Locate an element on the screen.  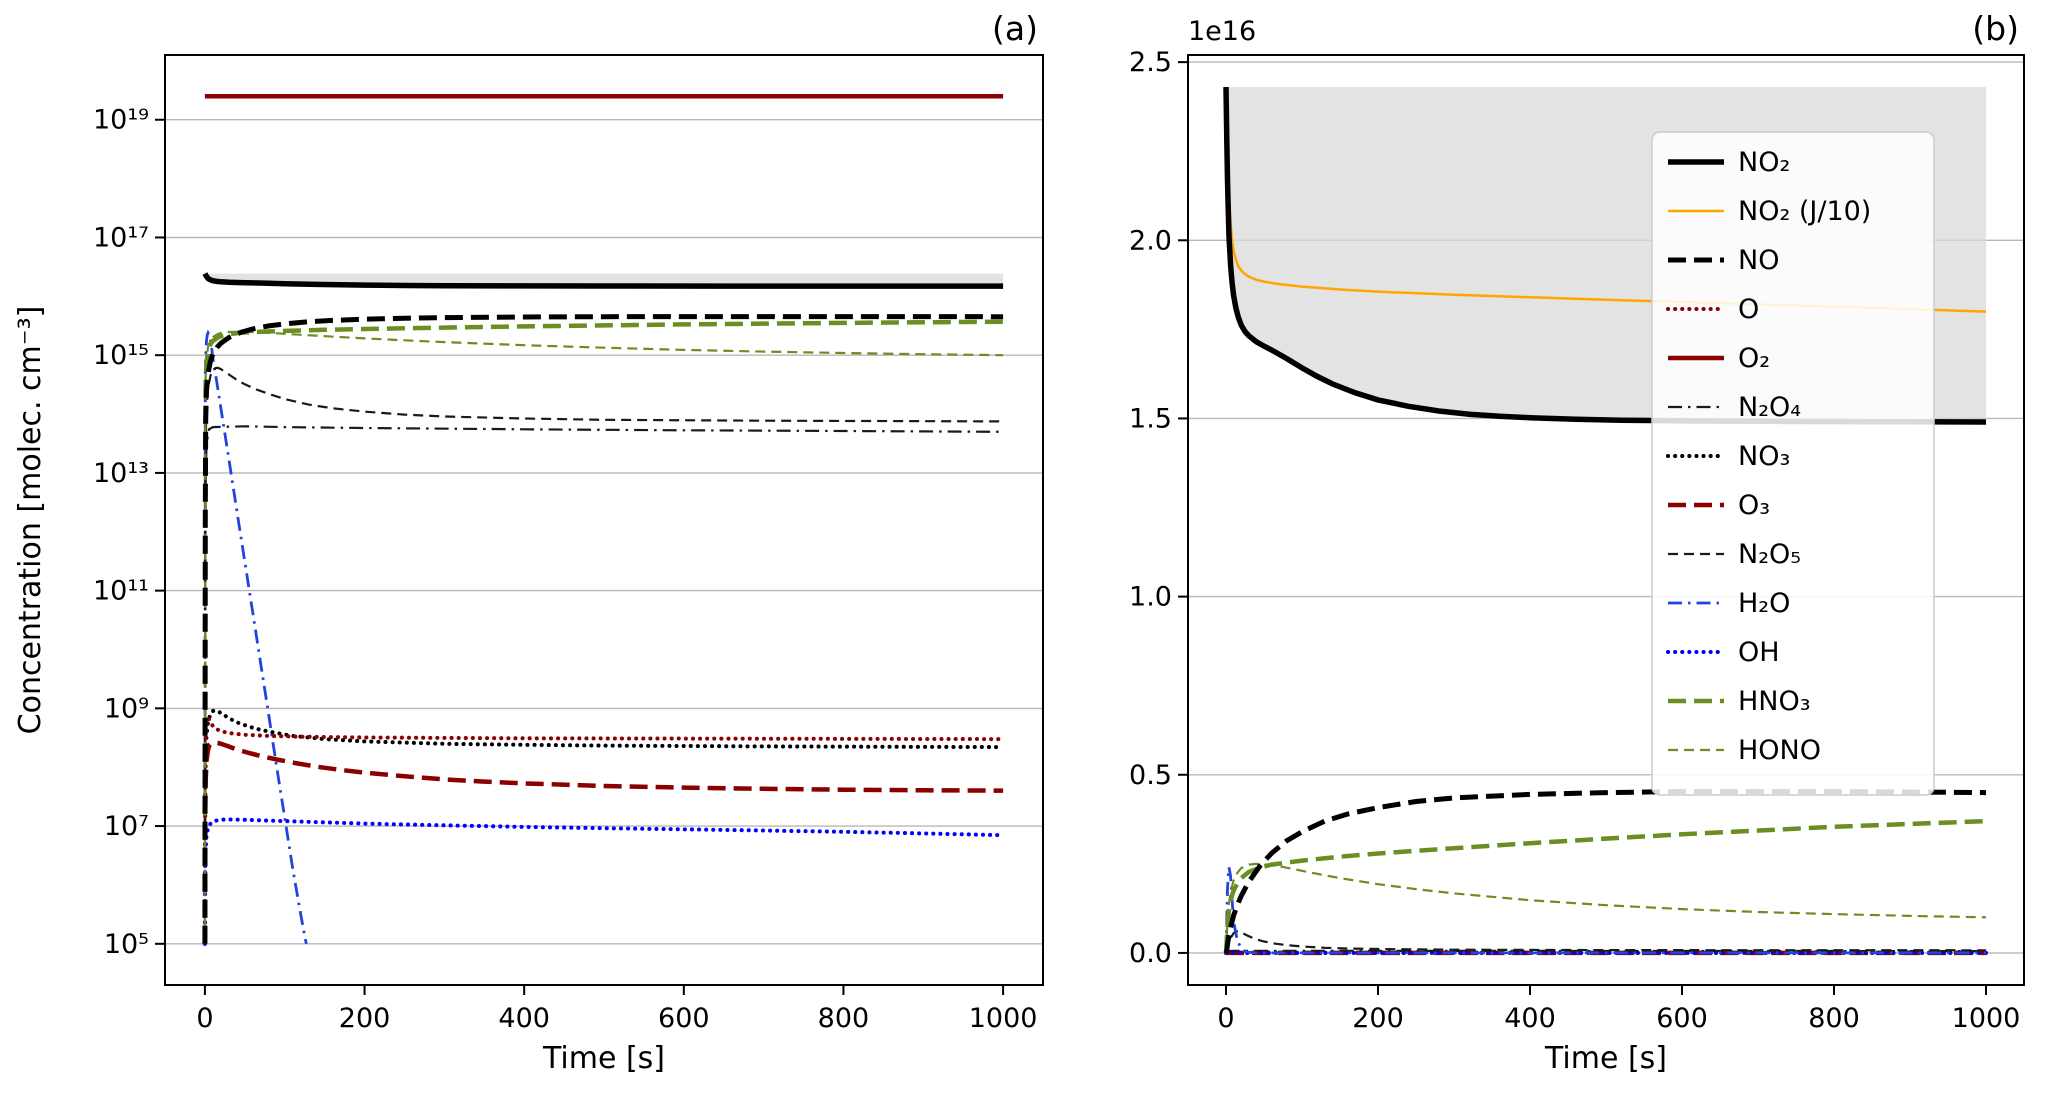
x-axis-label-a: Time [s] is located at coordinates (603, 1058).